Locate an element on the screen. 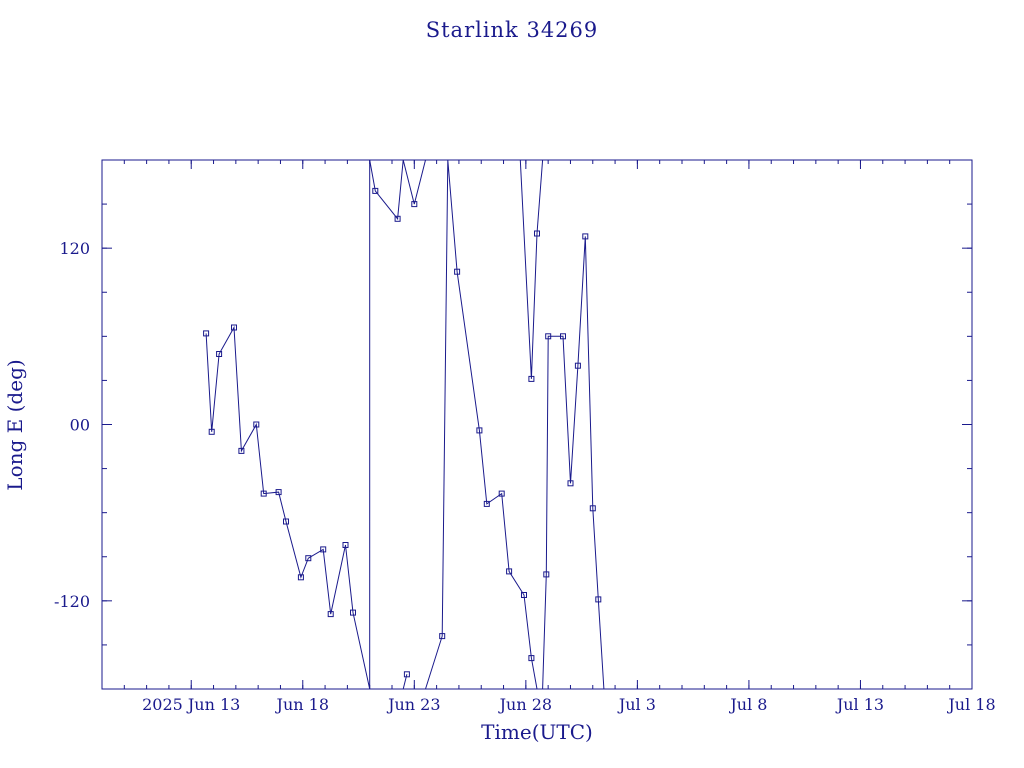 The image size is (1024, 768). x-tick-label: Jul 18 is located at coordinates (970, 704).